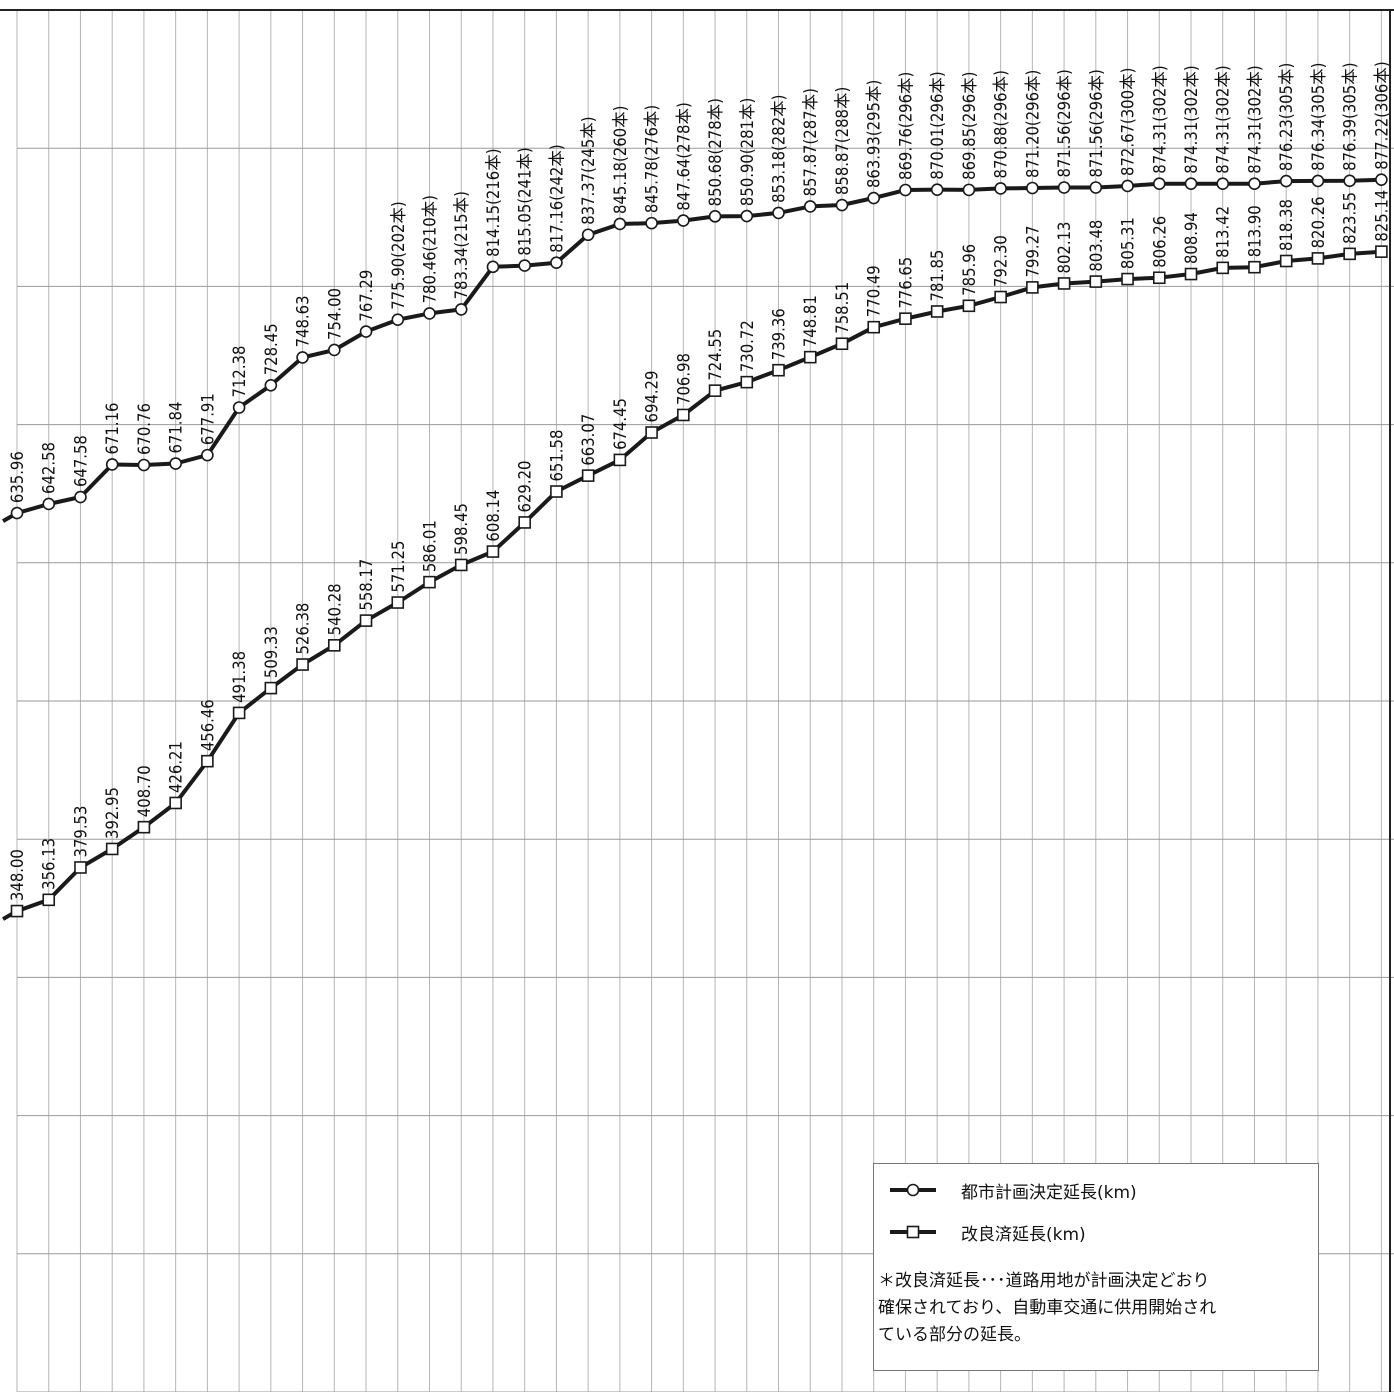  What do you see at coordinates (1064, 123) in the screenshot?
I see `data-label-planned-length: 871.56(296本)` at bounding box center [1064, 123].